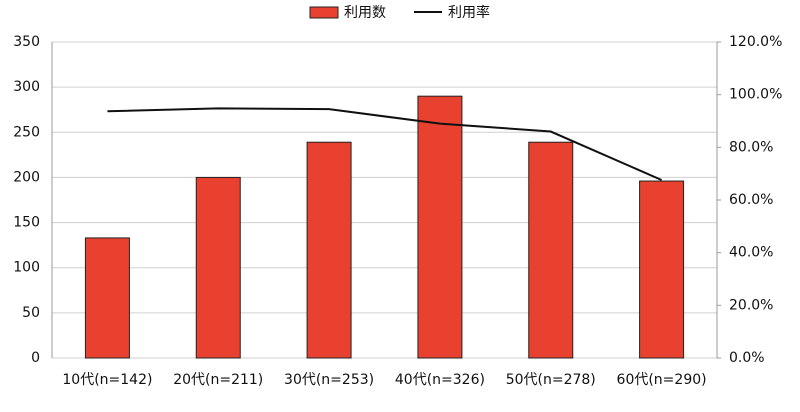 This screenshot has height=412, width=800. Describe the element at coordinates (365, 13) in the screenshot. I see `legend-label: 利用数` at that location.